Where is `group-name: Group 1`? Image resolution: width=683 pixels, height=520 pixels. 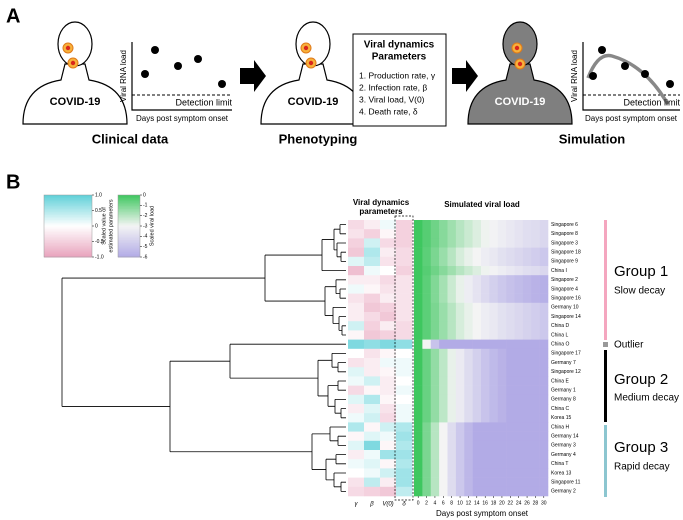 group-name: Group 1 is located at coordinates (641, 271).